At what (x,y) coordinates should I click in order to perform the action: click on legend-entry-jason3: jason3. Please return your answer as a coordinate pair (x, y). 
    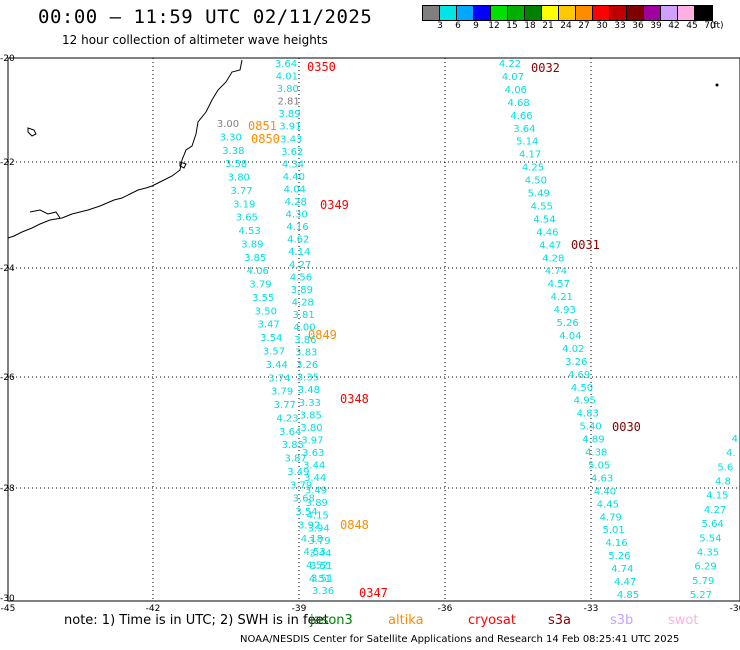
    Looking at the image, I should click on (331, 620).